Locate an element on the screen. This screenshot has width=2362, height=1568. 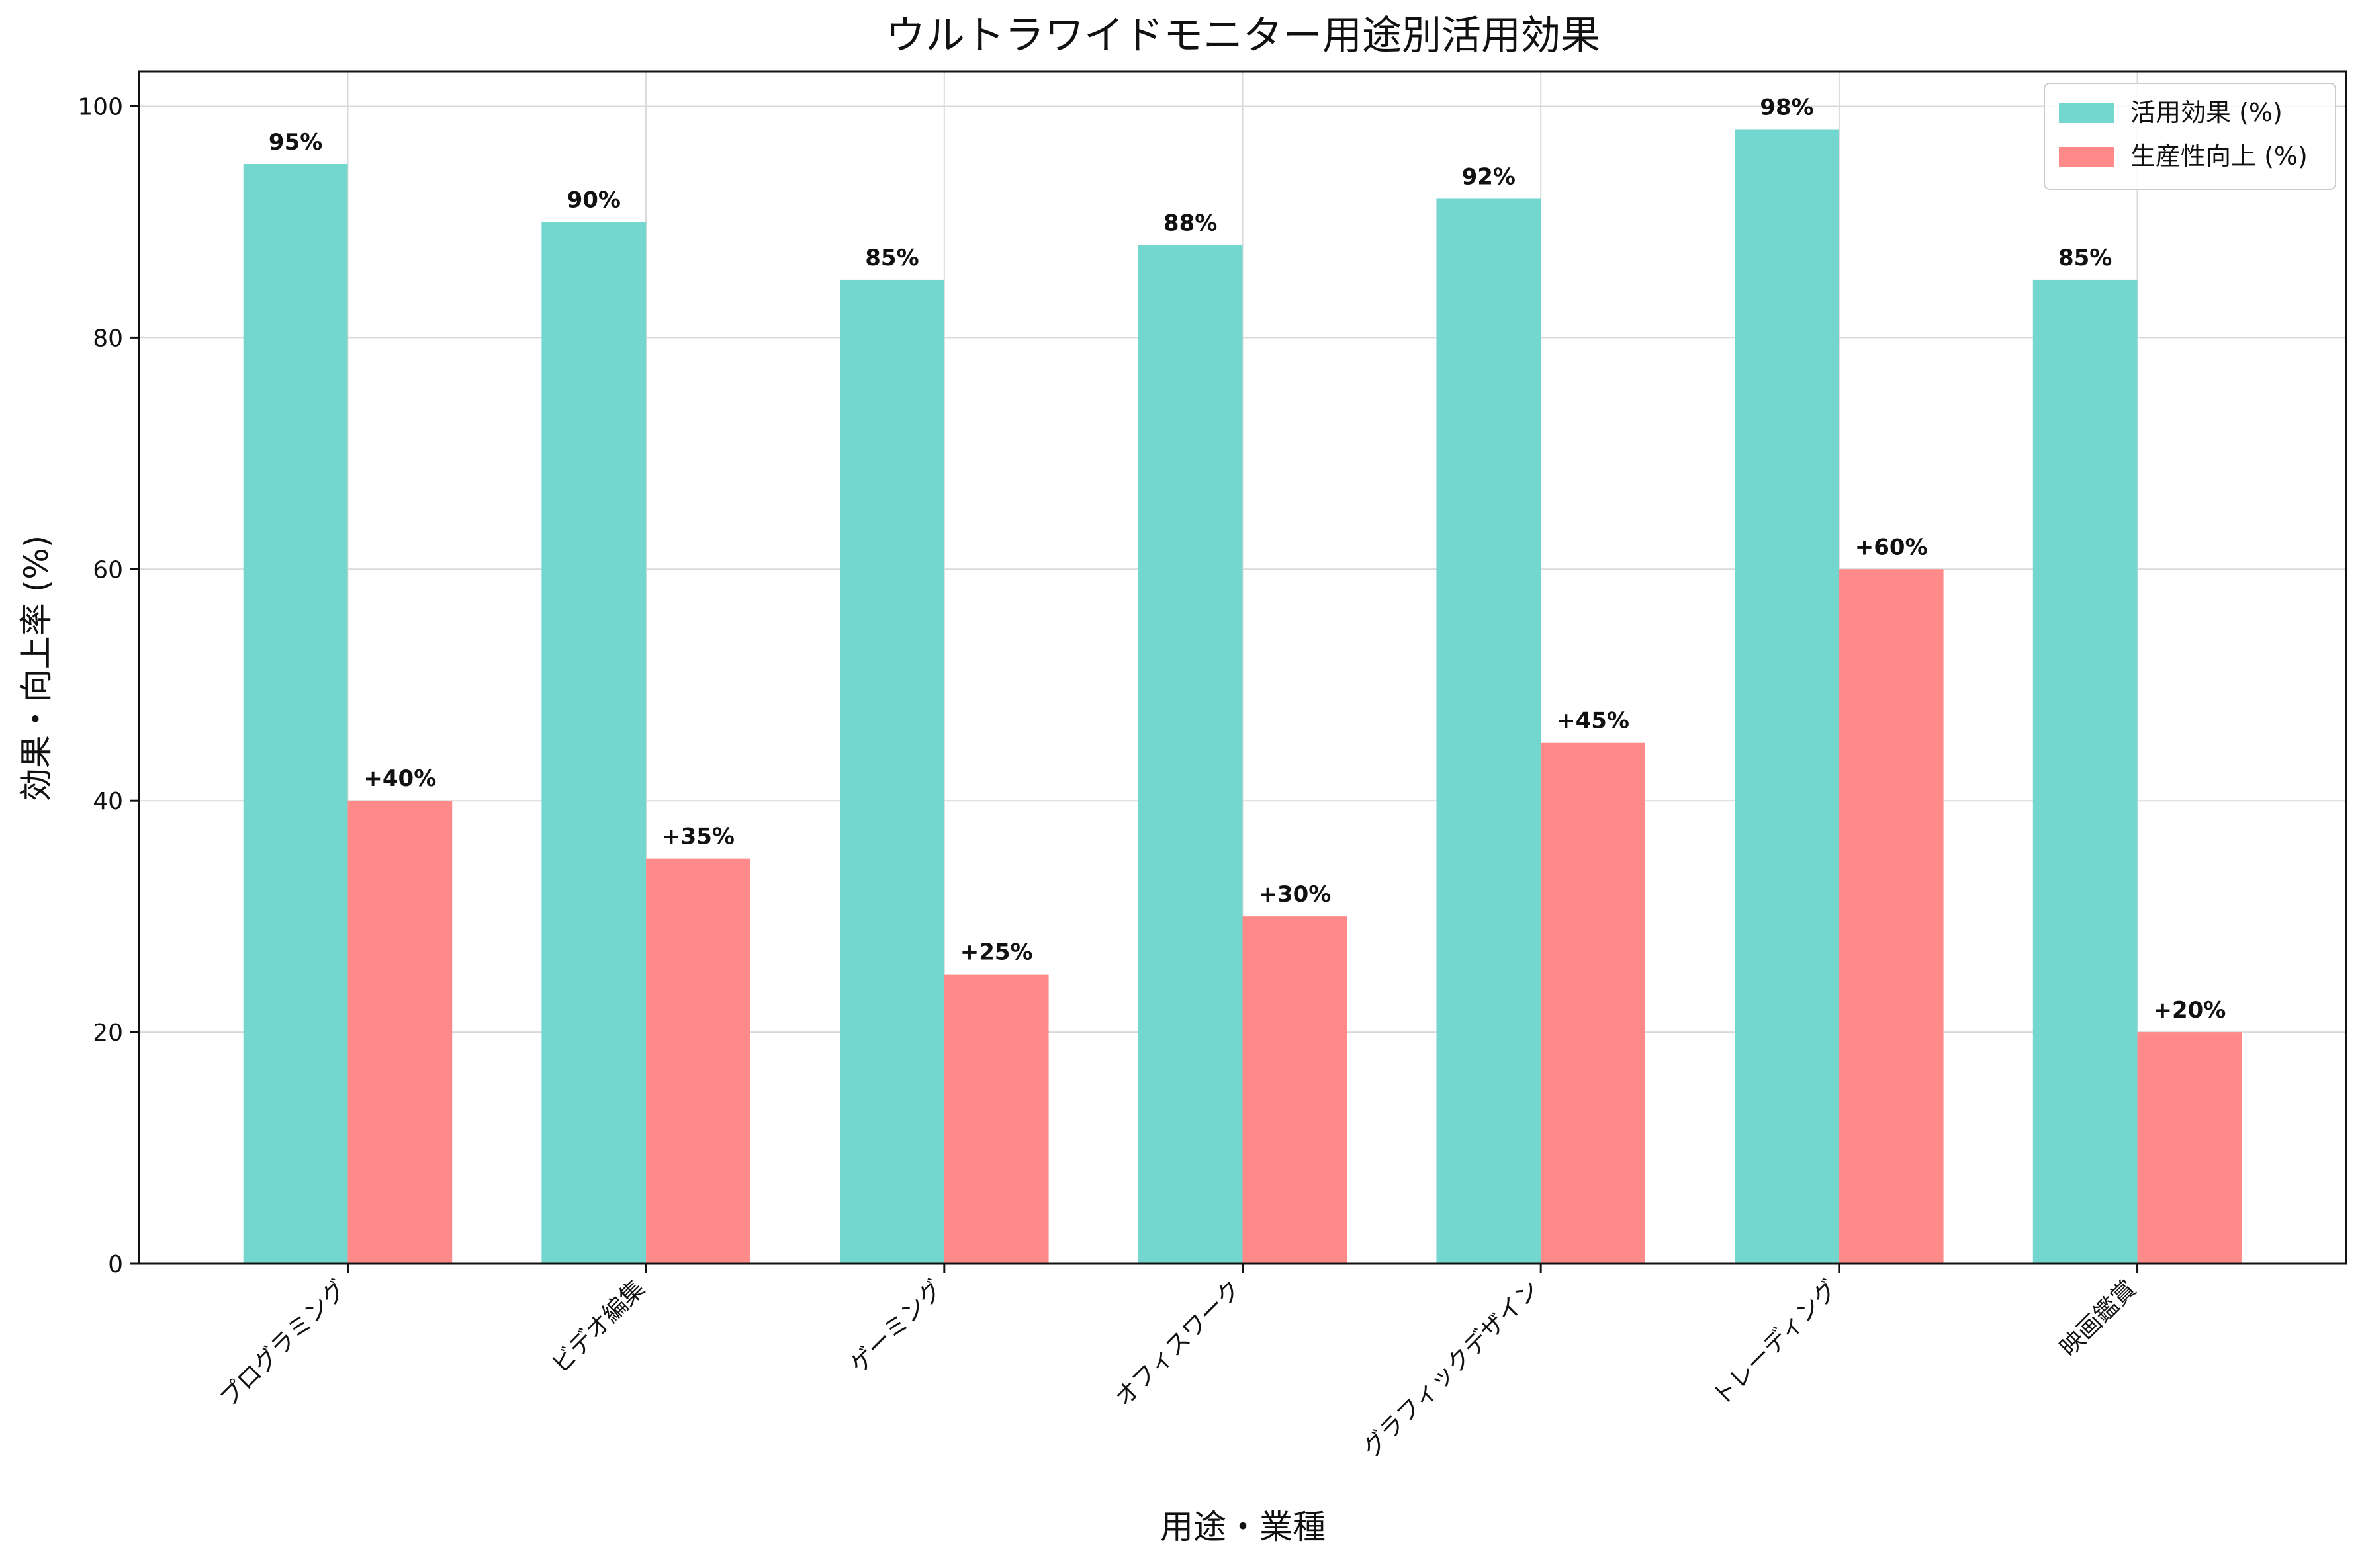
x-tick-label-0: プログラミング is located at coordinates (283, 1344).